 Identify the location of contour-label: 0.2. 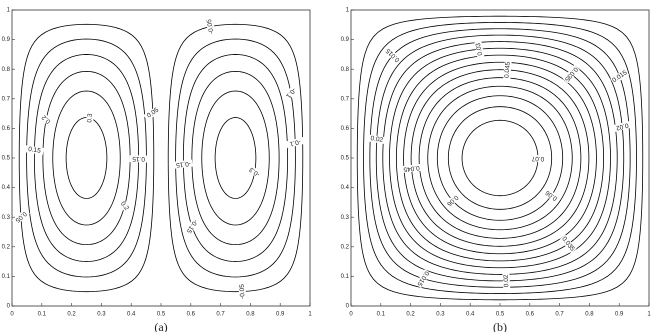
(124, 206).